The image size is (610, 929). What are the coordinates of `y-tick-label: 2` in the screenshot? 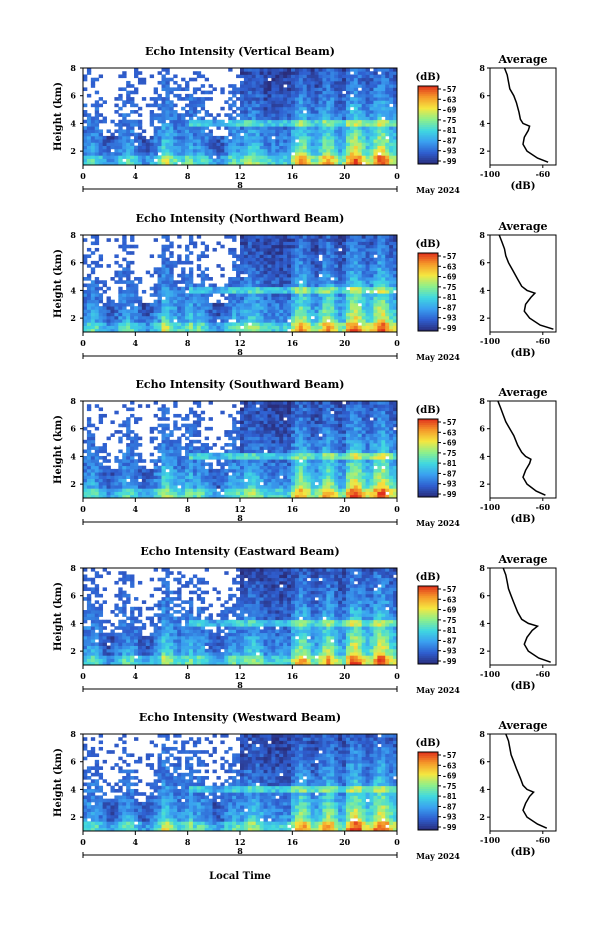 It's located at (73, 318).